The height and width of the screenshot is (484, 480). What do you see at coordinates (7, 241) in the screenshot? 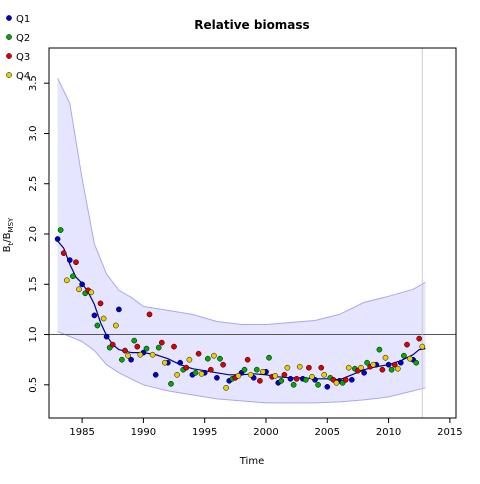
I see `y-axis-label-slash: /` at bounding box center [7, 241].